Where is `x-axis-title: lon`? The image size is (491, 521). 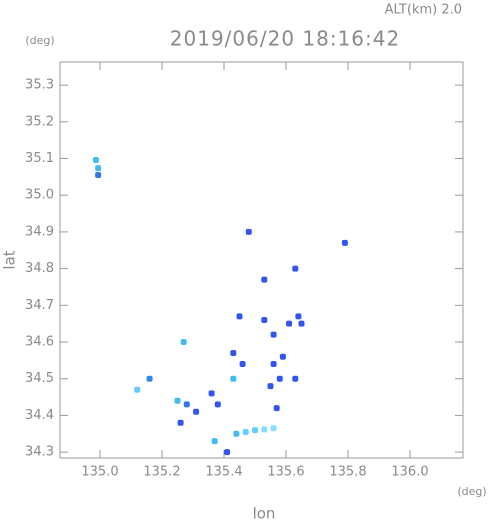
x-axis-title: lon is located at coordinates (264, 513).